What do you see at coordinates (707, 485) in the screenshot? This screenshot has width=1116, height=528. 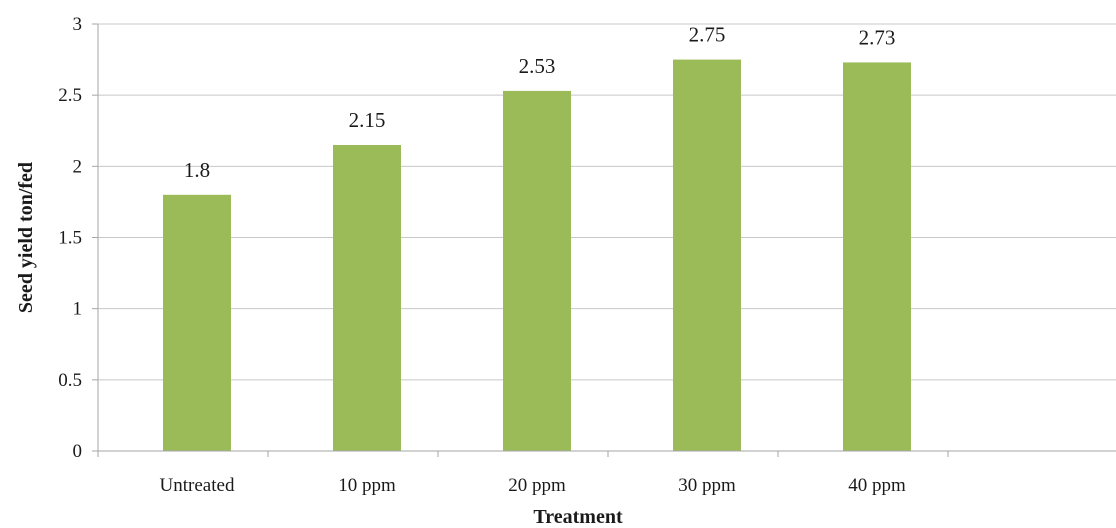 I see `x-tick-label: 30 ppm` at bounding box center [707, 485].